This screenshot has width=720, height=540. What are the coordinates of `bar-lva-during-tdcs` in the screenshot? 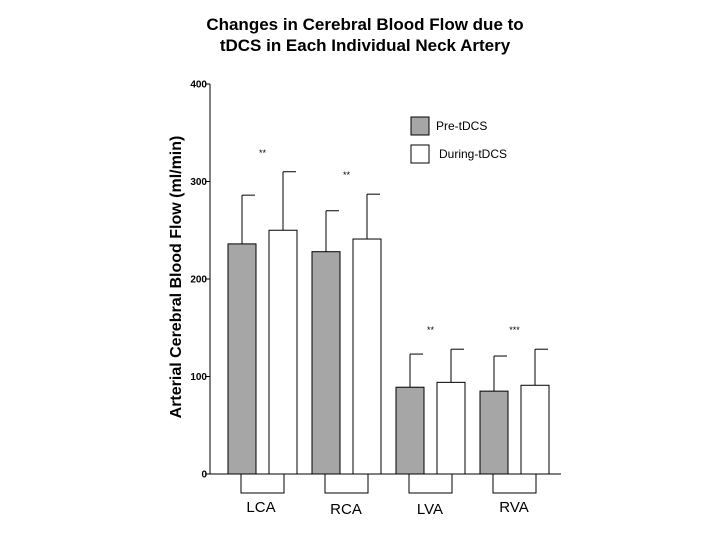 It's located at (451, 428).